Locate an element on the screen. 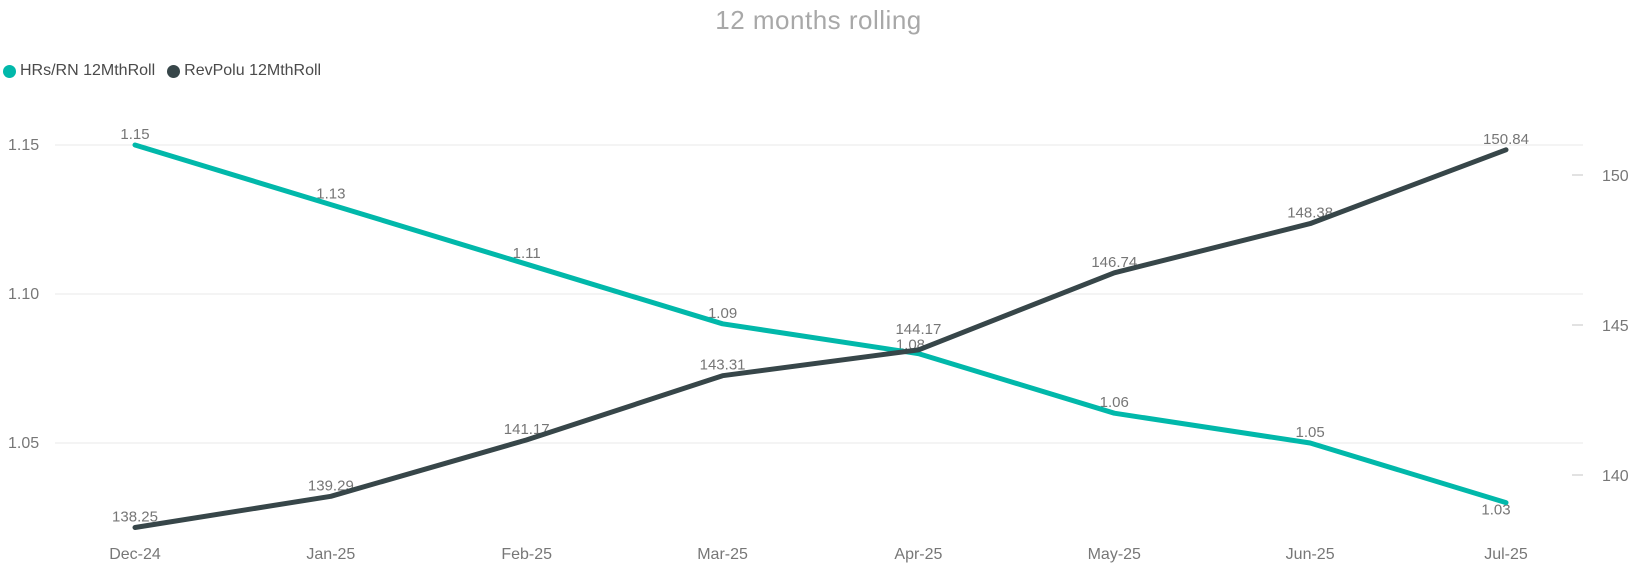  data-label: 1.13 is located at coordinates (330, 194).